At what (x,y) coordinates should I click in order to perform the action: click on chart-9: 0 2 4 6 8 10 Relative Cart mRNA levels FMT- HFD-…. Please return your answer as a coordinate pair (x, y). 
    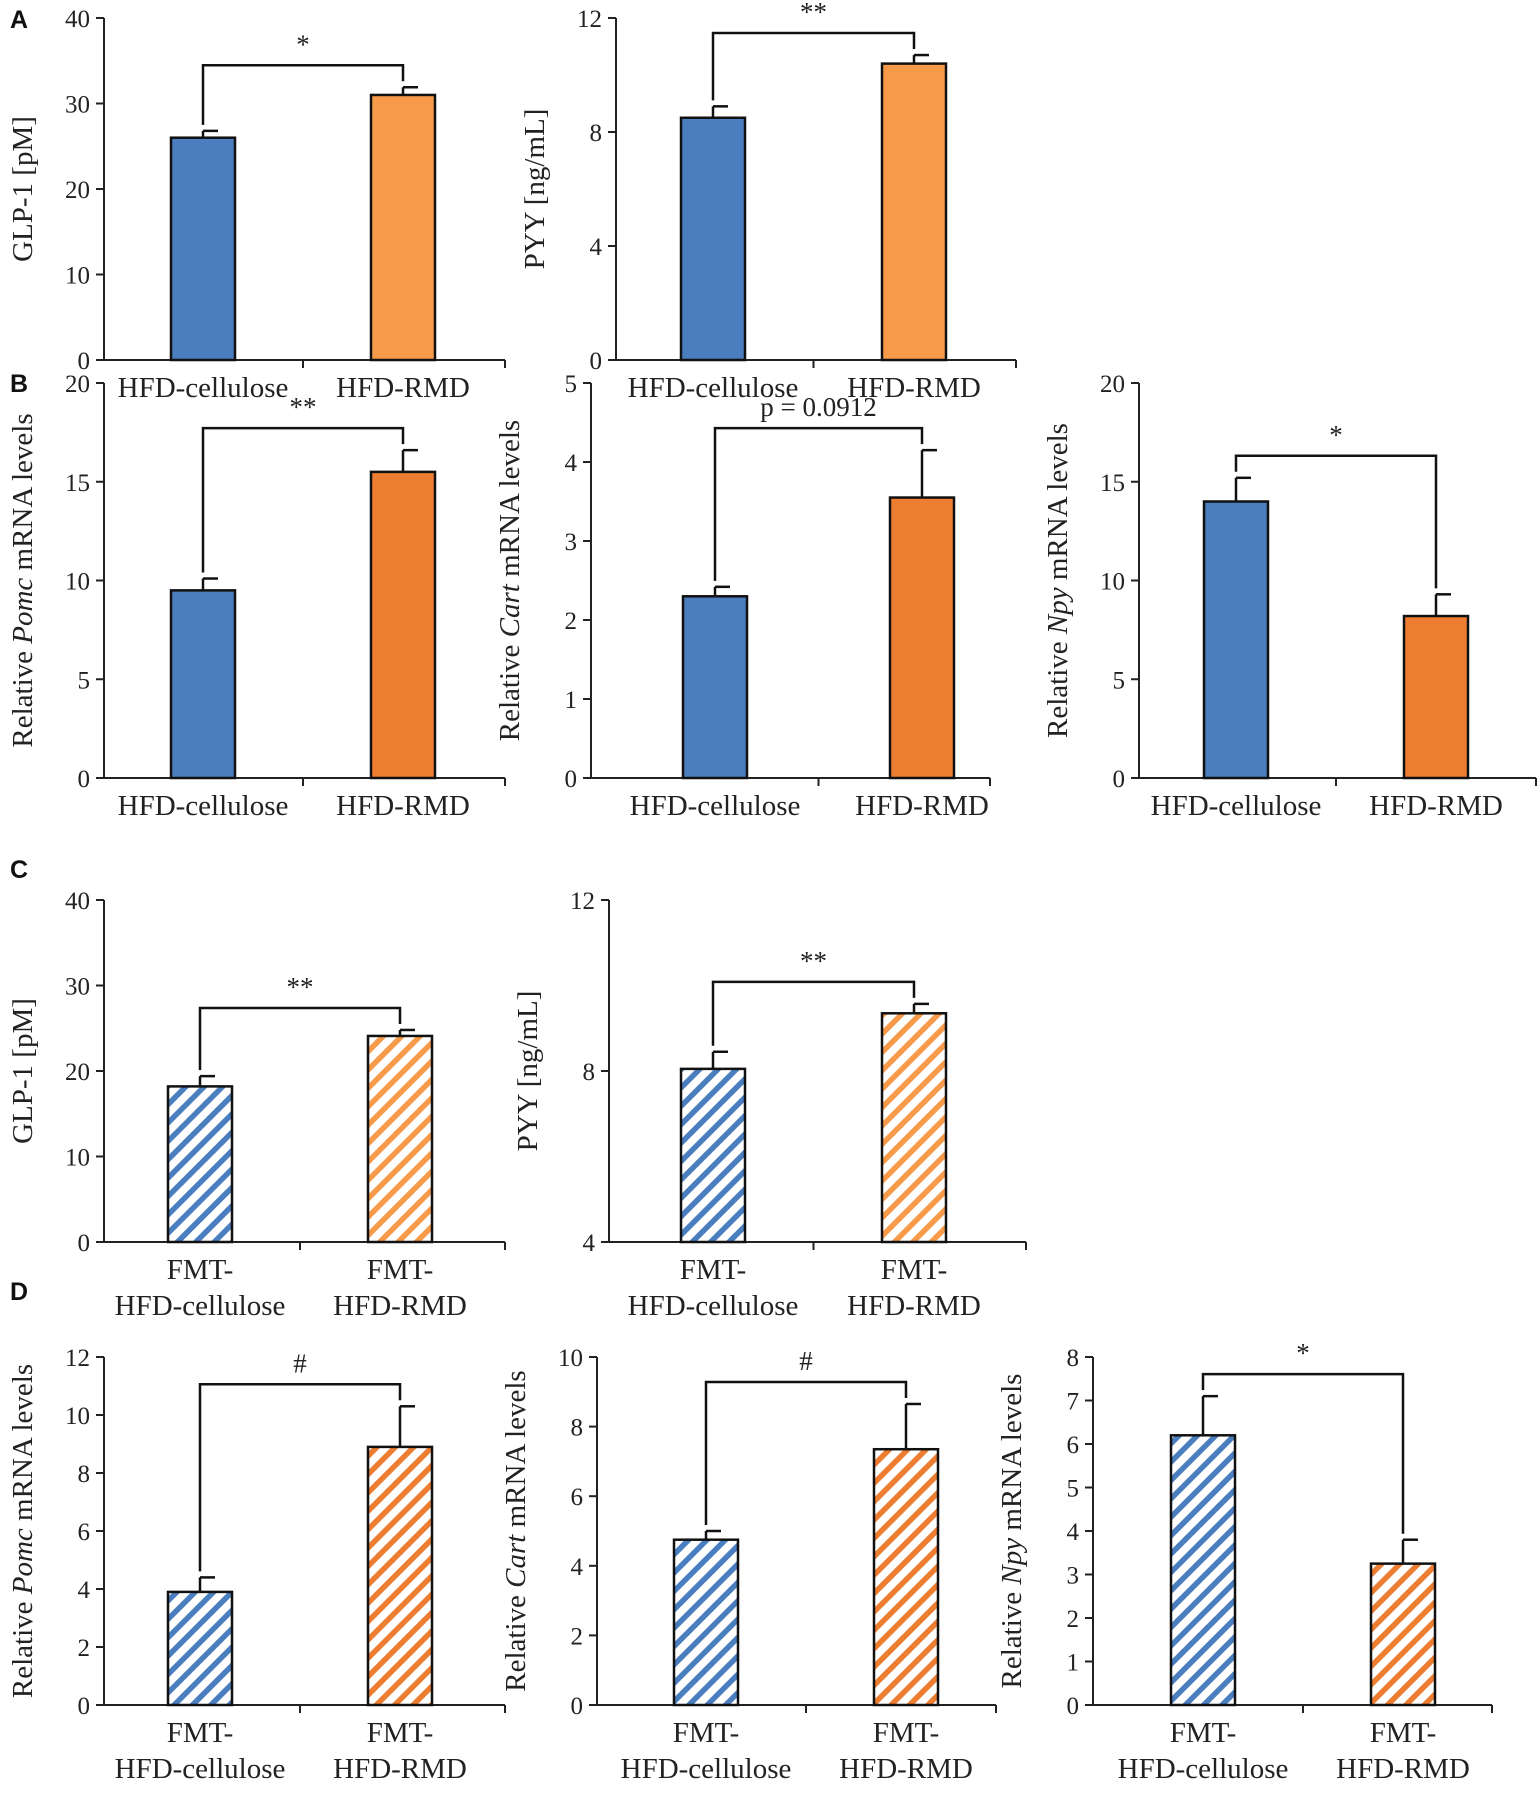
    Looking at the image, I should click on (748, 1565).